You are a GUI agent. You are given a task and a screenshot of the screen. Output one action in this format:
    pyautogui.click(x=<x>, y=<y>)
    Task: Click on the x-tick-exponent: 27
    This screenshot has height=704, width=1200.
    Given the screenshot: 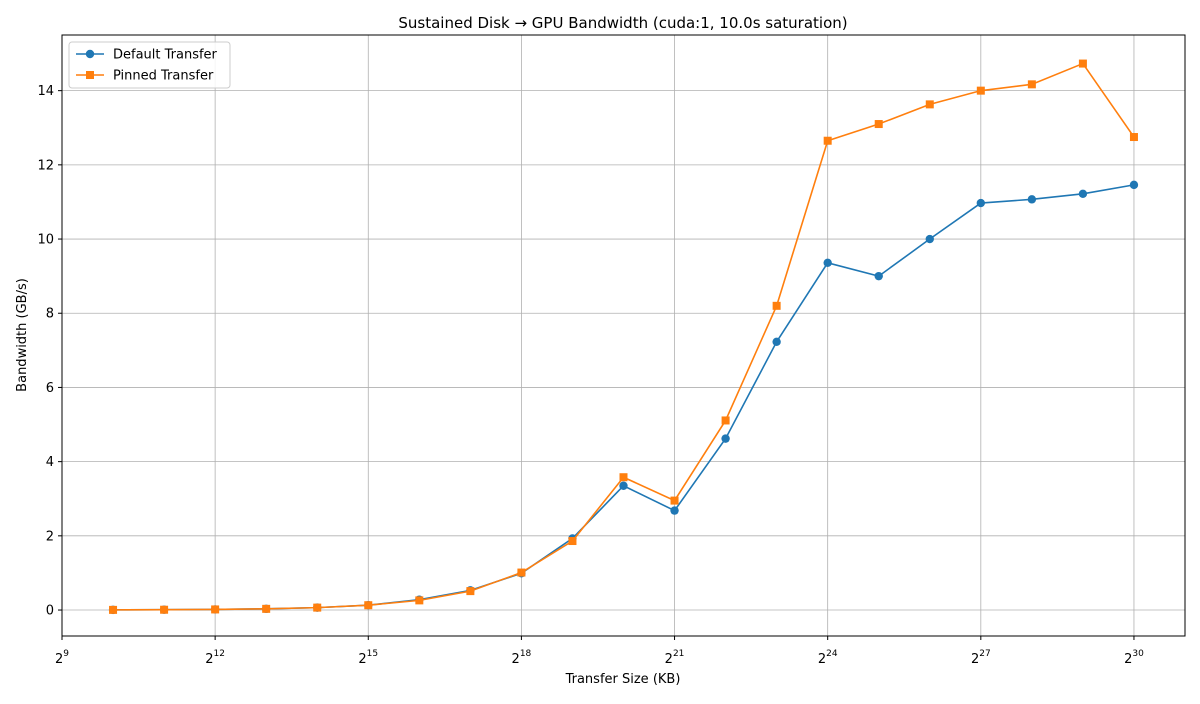 What is the action you would take?
    pyautogui.click(x=984, y=654)
    